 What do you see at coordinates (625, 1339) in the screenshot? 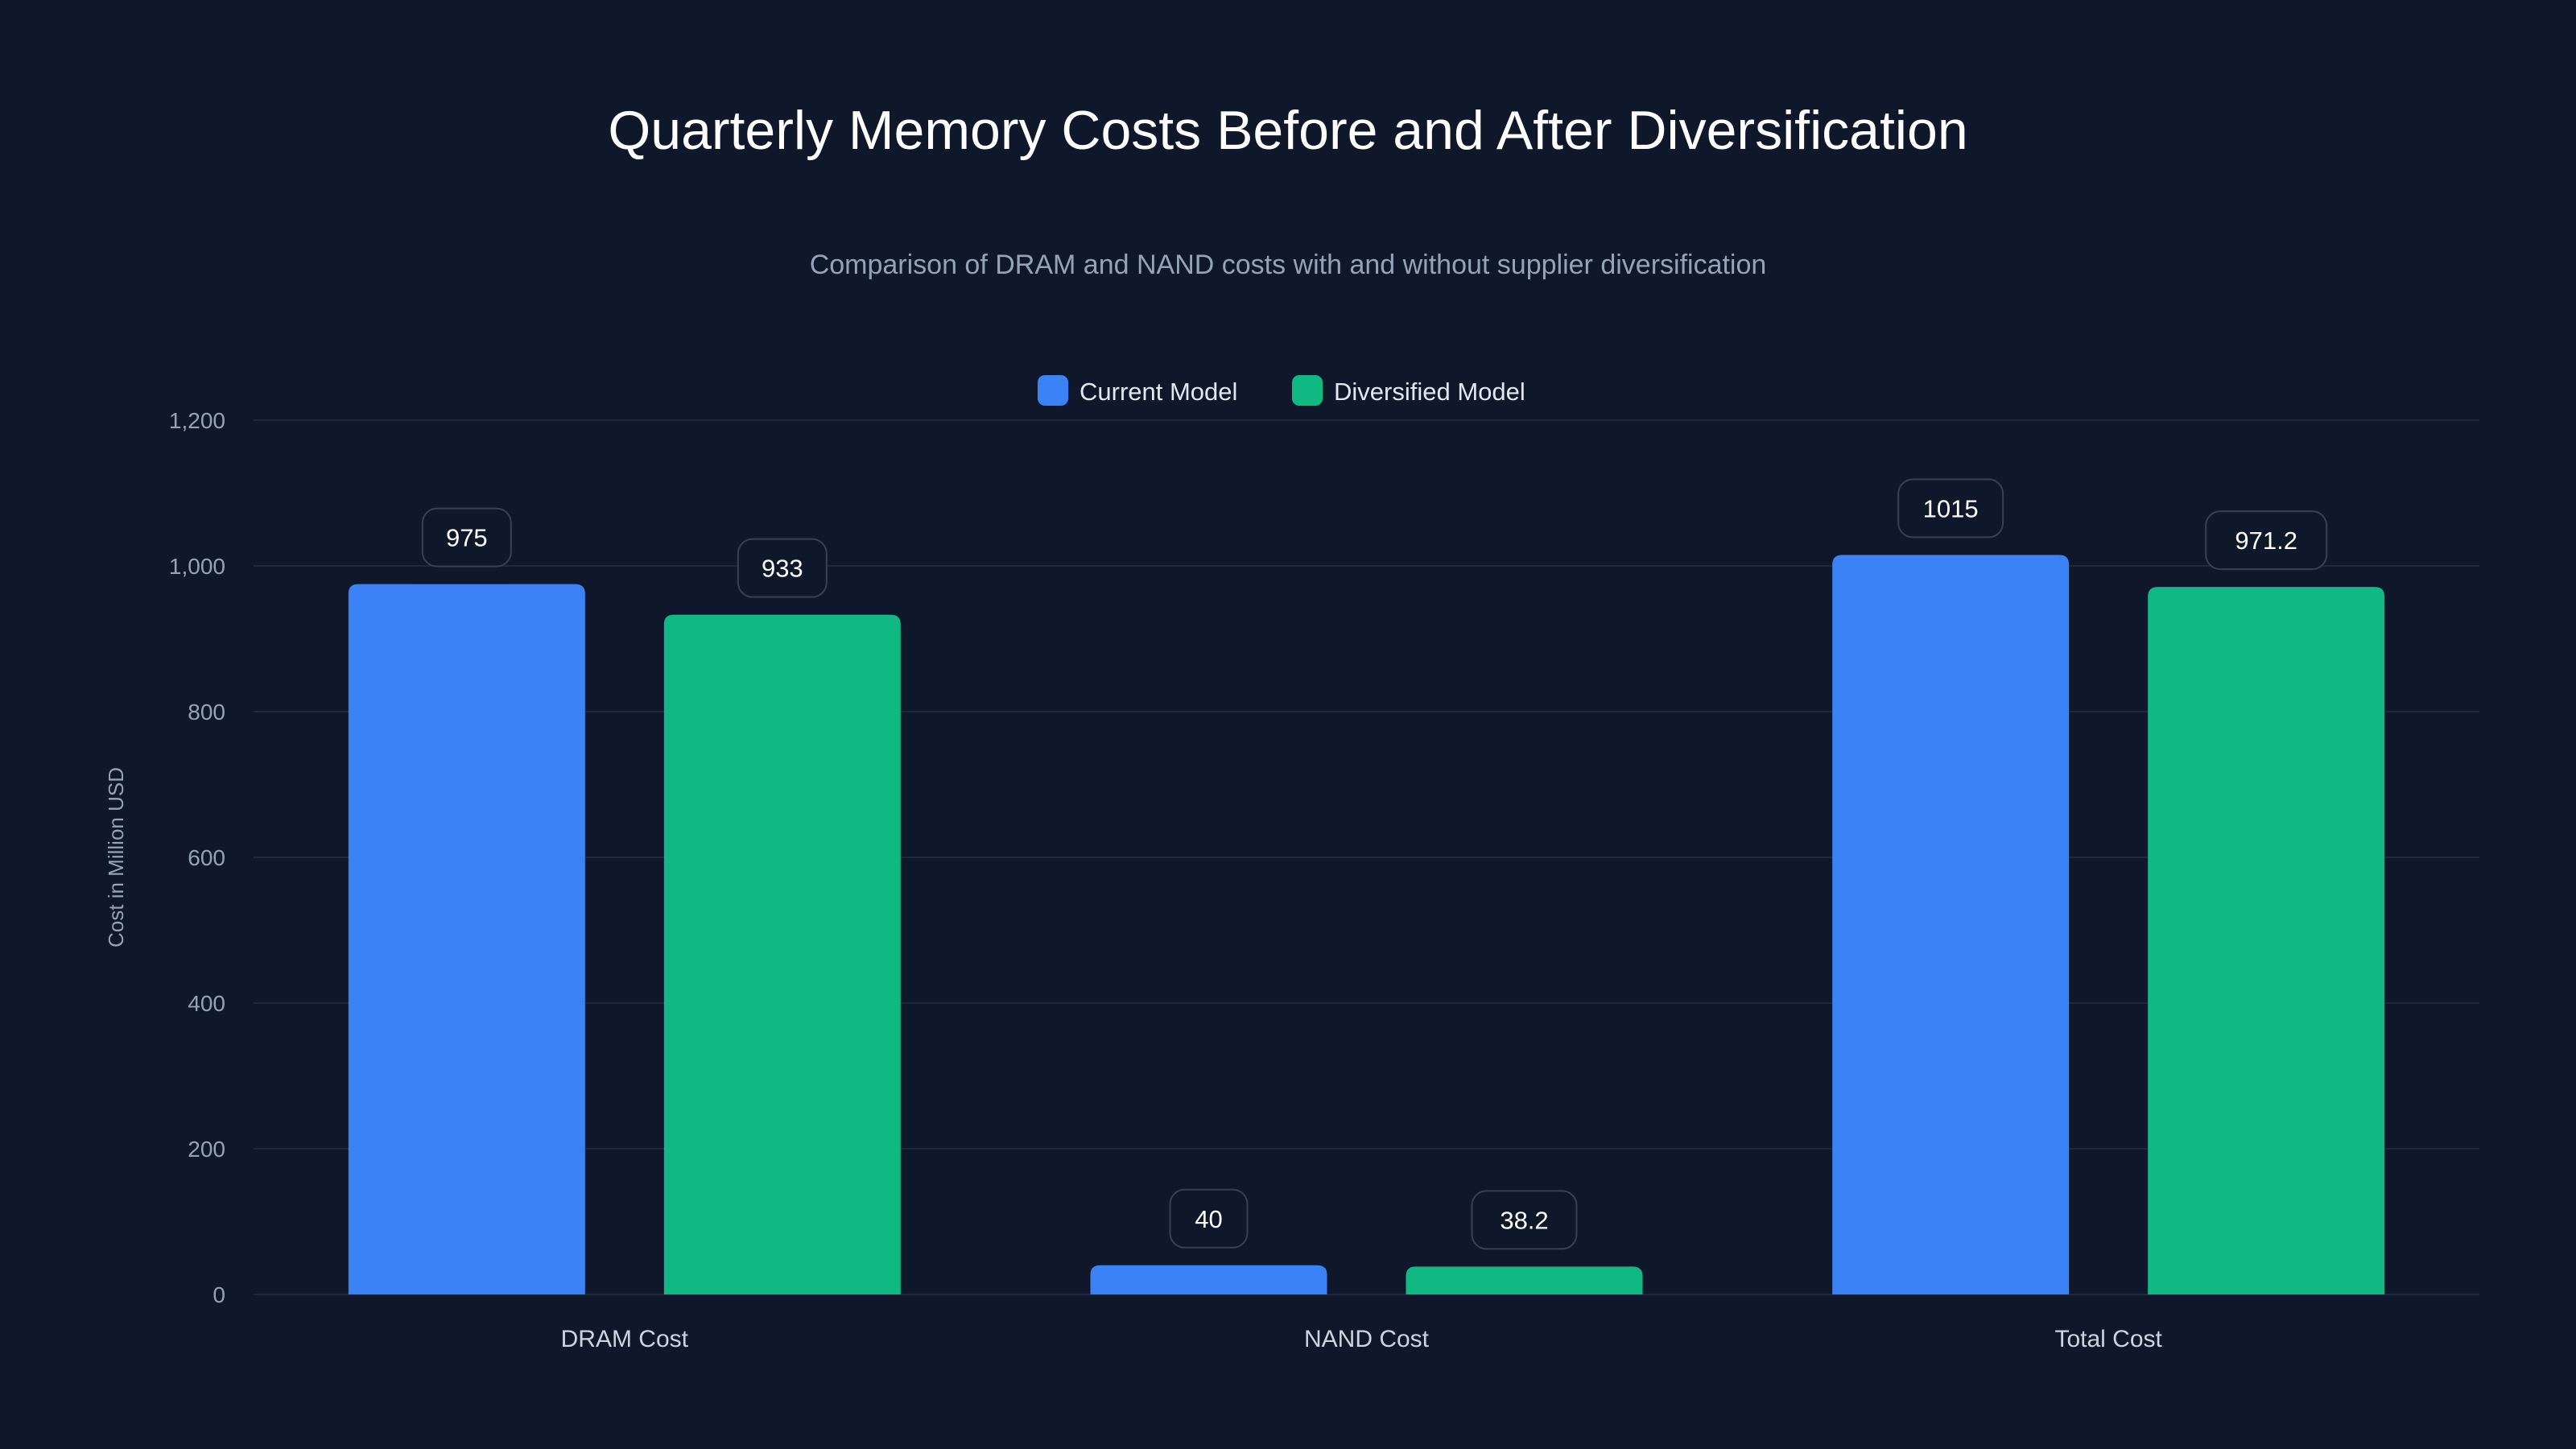
I see `x-tick-label: DRAM Cost` at bounding box center [625, 1339].